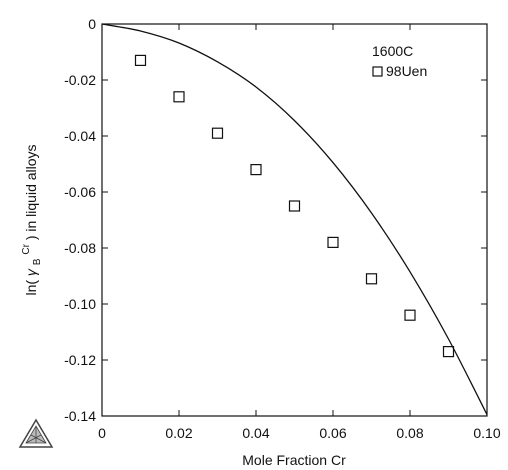 This screenshot has height=470, width=508. What do you see at coordinates (80, 248) in the screenshot?
I see `y-tick-label: -0.08` at bounding box center [80, 248].